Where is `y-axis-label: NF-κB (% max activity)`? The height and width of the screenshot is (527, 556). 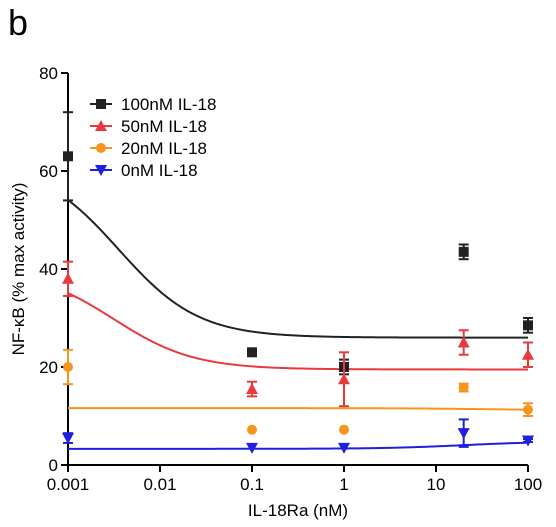
y-axis-label: NF-κB (% max activity) is located at coordinates (18, 269).